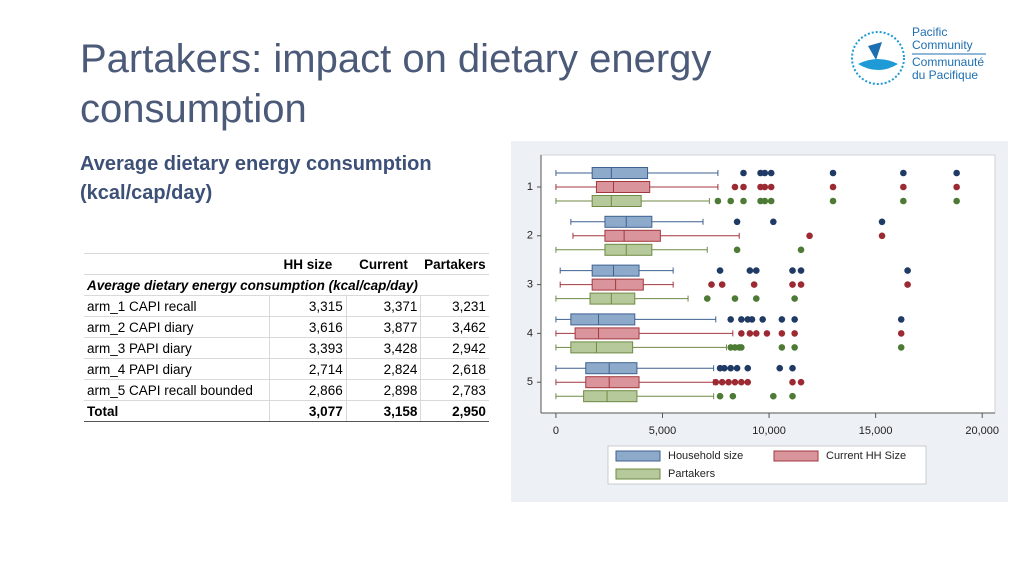  I want to click on cell: 2,942, so click(454, 348).